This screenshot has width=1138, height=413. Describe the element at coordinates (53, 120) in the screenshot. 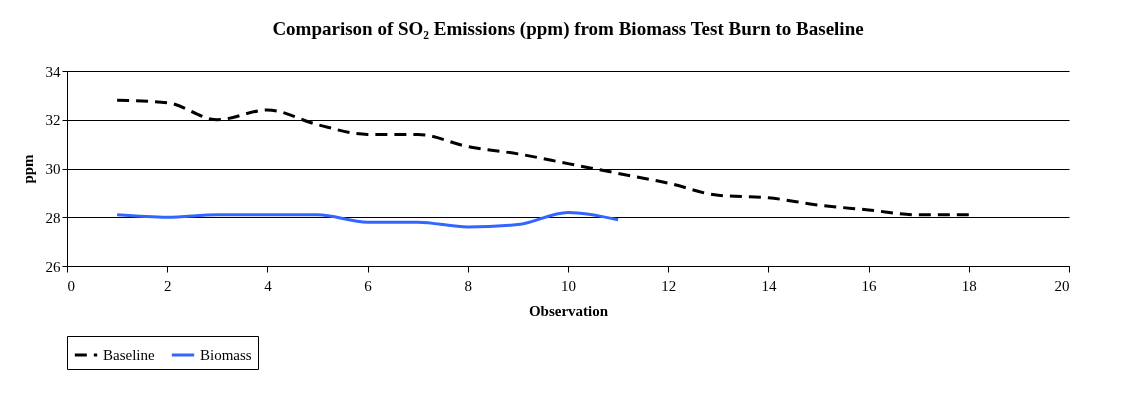

I see `y-tick-label: 32` at that location.